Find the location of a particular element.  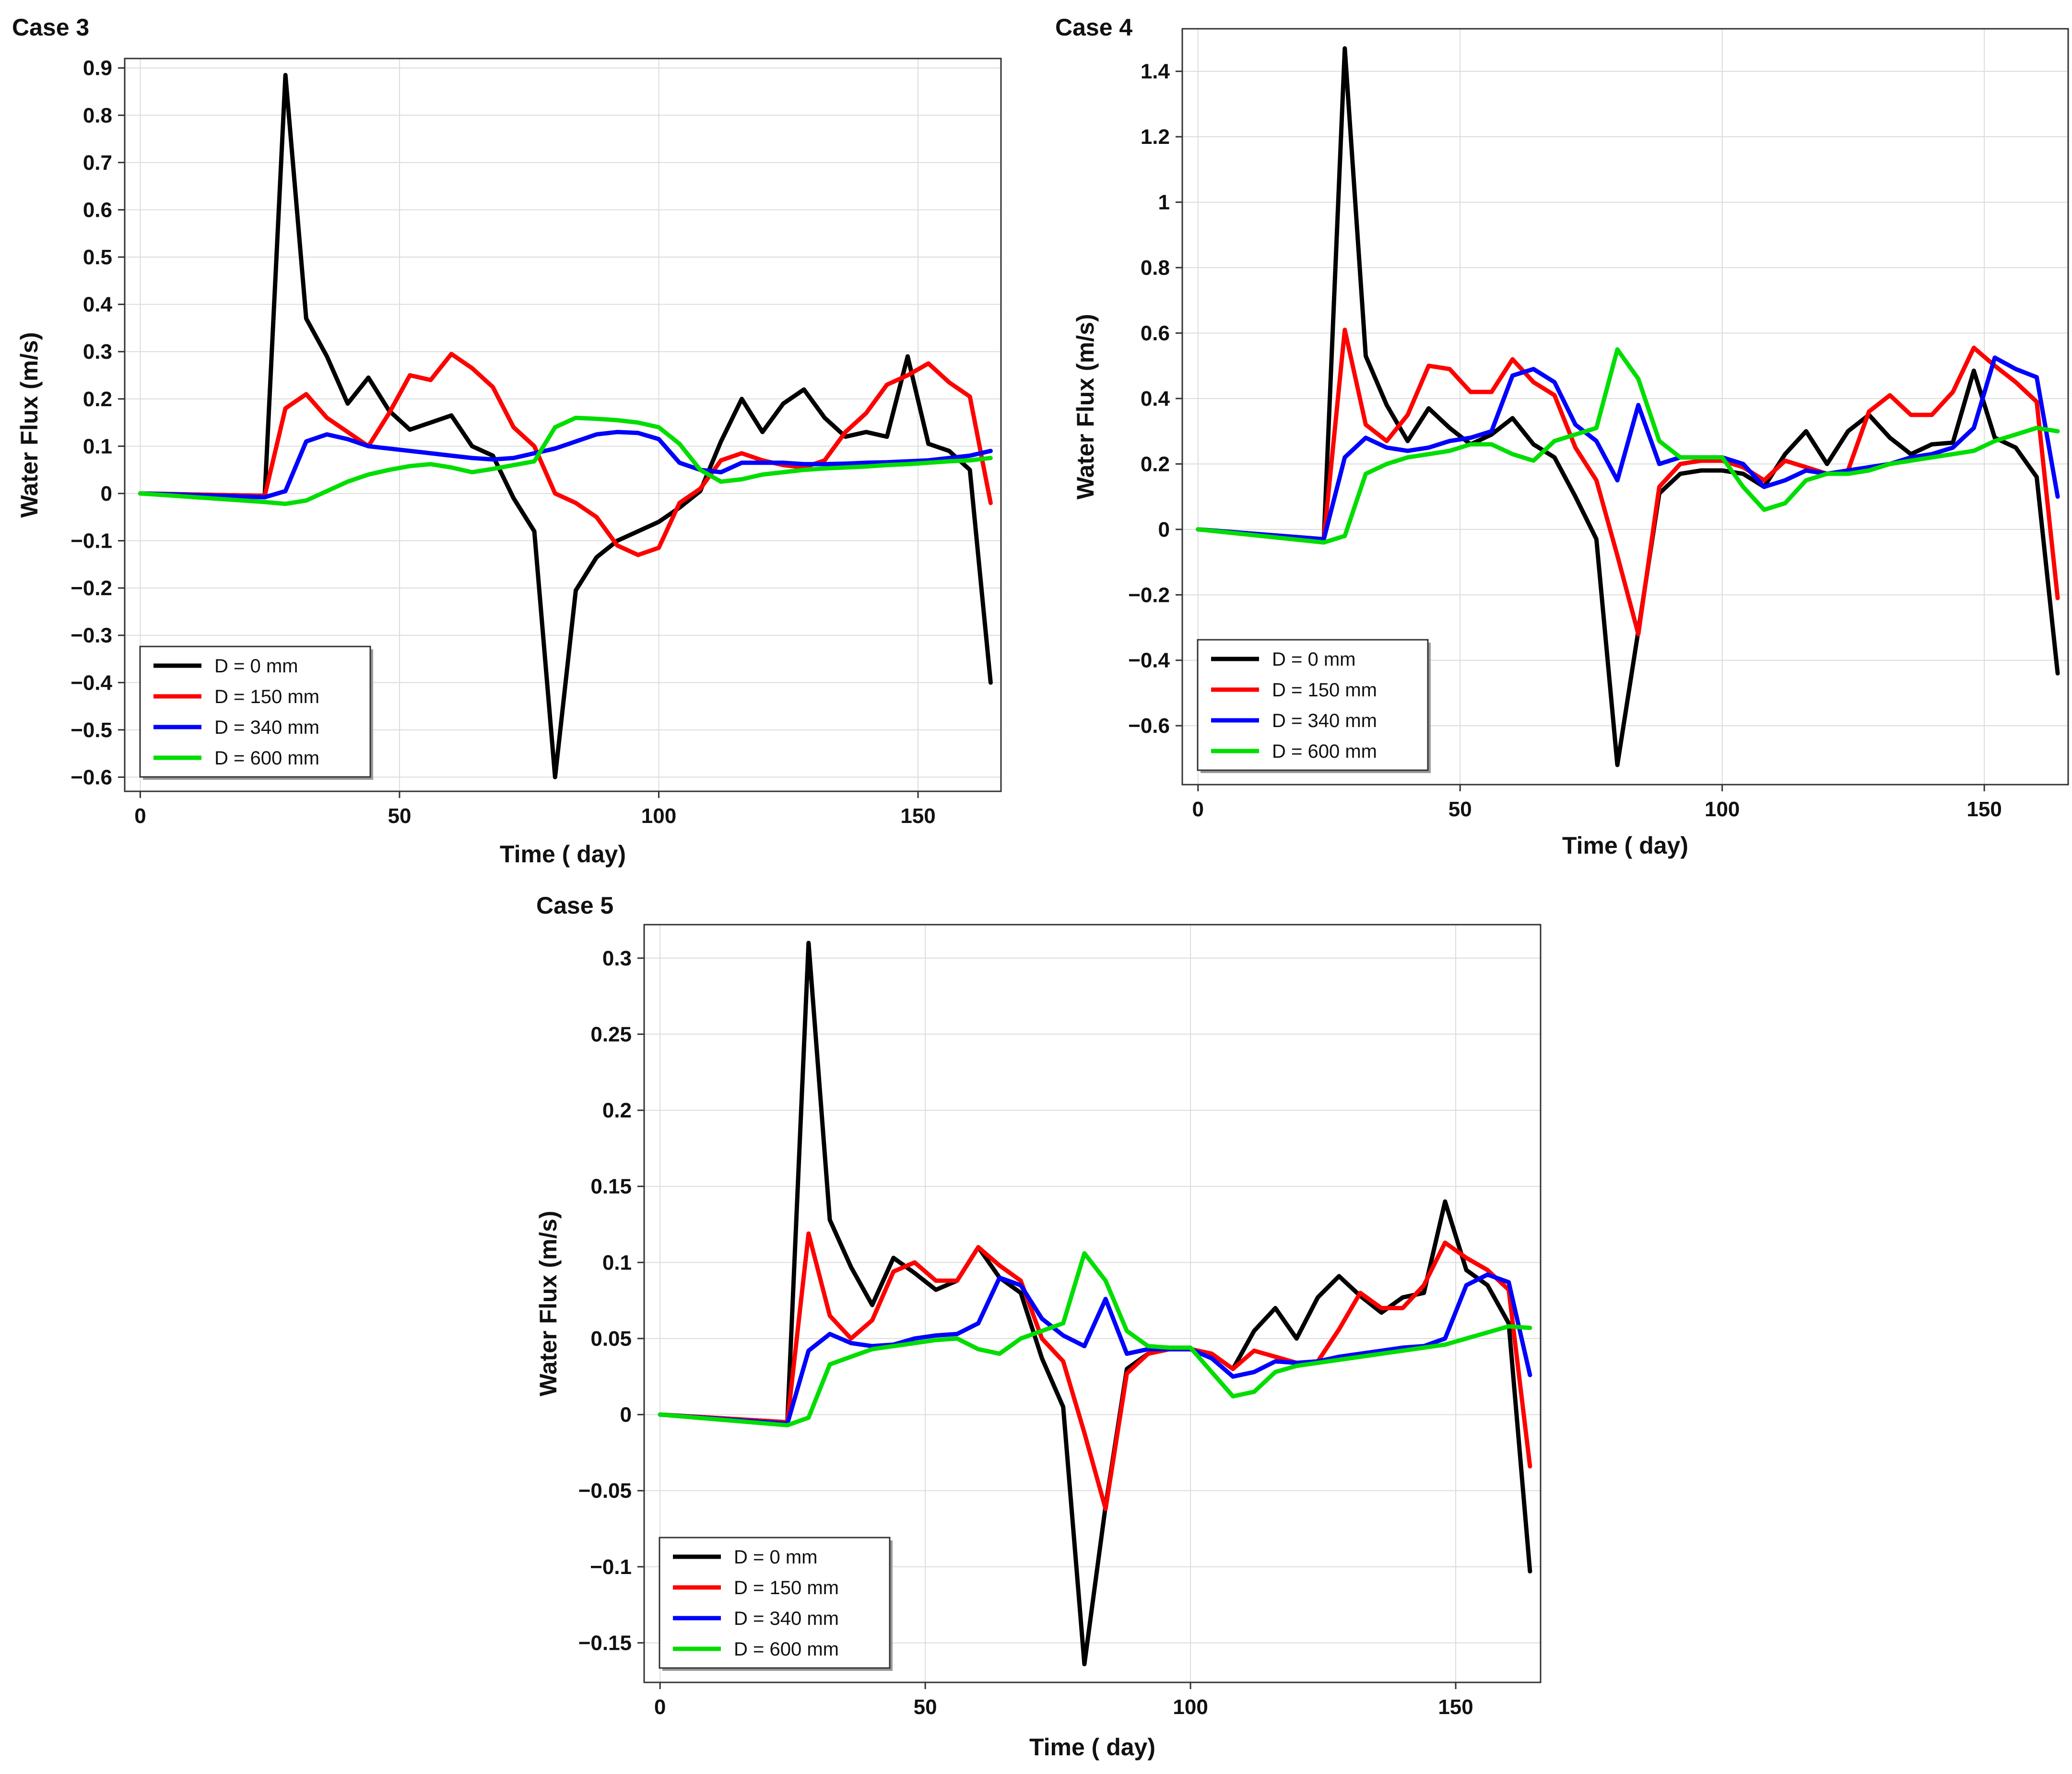

y-tick-label: 0.7 is located at coordinates (97, 163).